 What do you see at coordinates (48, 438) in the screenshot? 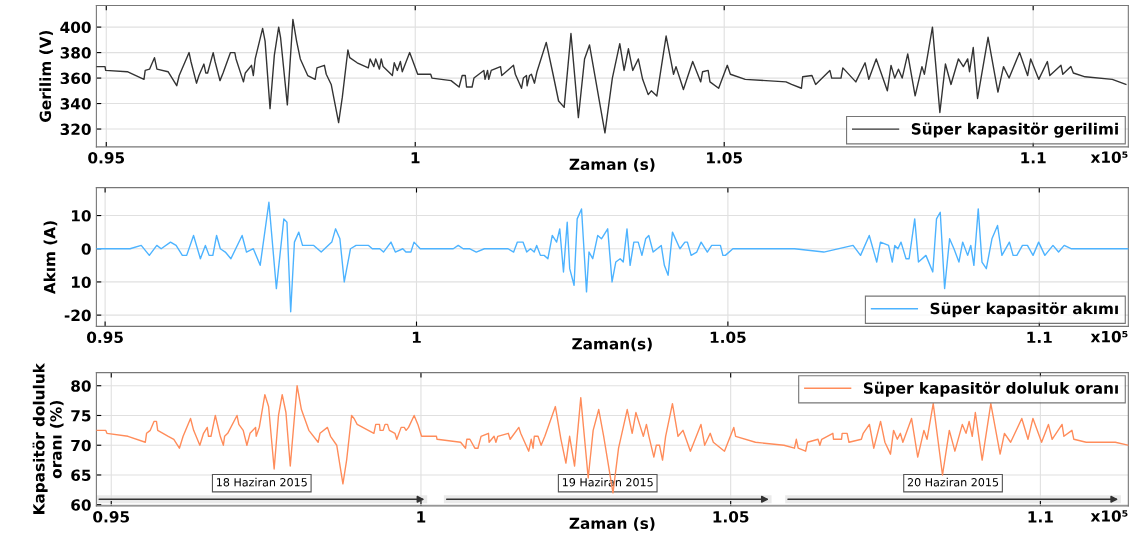
I see `y-axis-title: Kapasitör doluluk oranı (%)` at bounding box center [48, 438].